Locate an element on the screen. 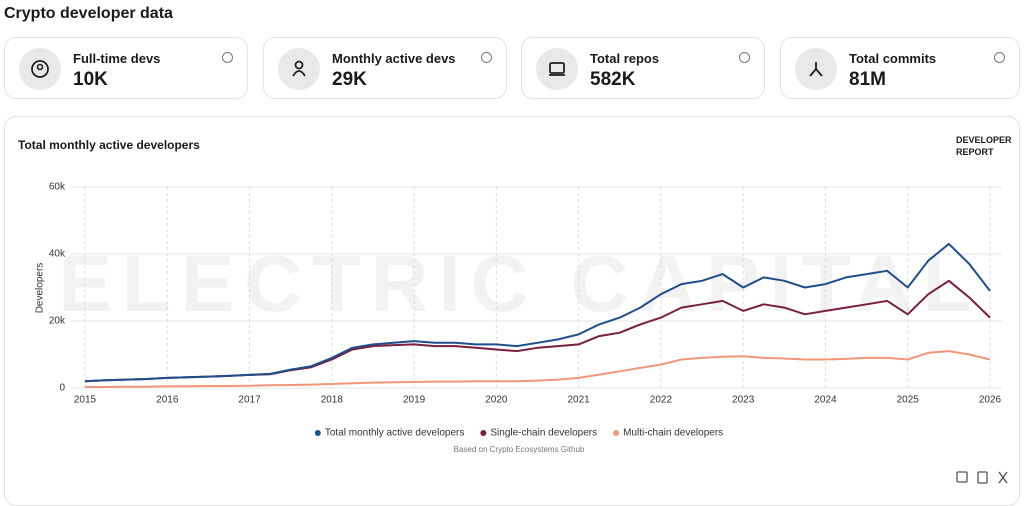  legend-label: Total monthly active developers is located at coordinates (395, 433).